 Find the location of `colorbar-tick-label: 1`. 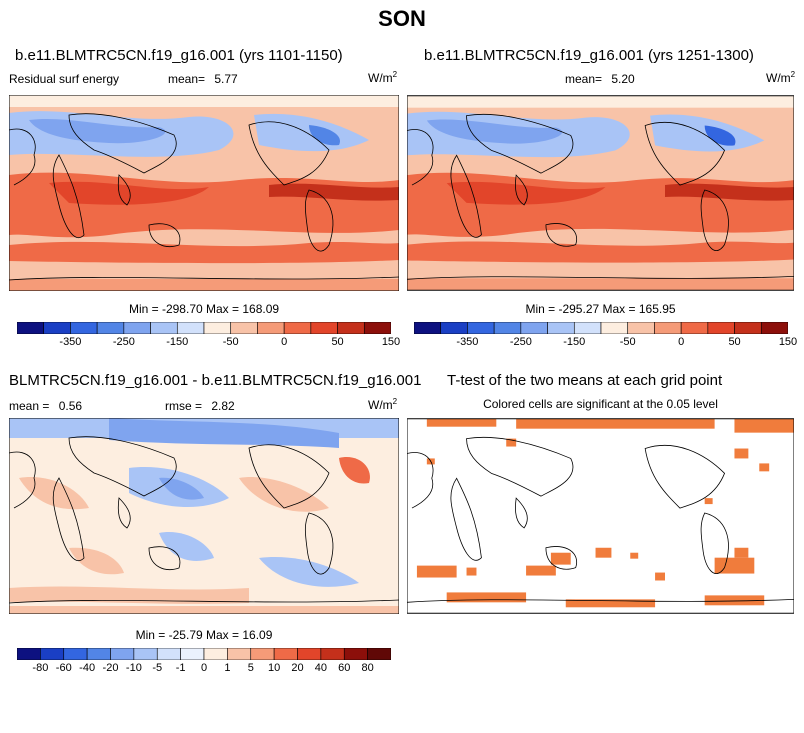

colorbar-tick-label: 1 is located at coordinates (227, 668).